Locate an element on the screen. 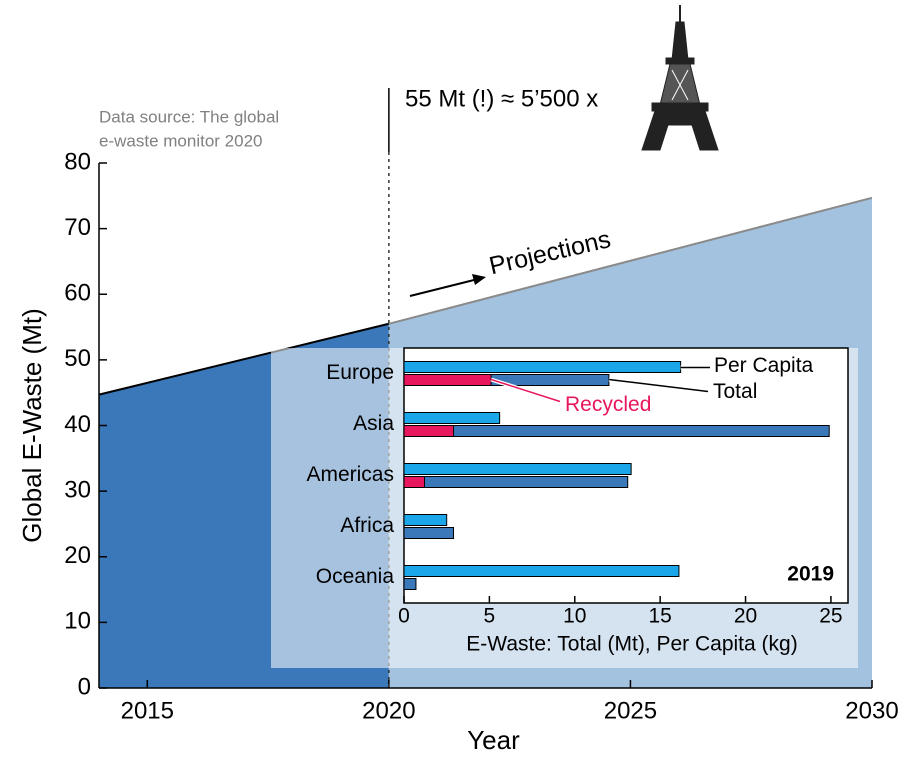 This screenshot has height=757, width=907. y-tick-label: 80 is located at coordinates (77, 161).